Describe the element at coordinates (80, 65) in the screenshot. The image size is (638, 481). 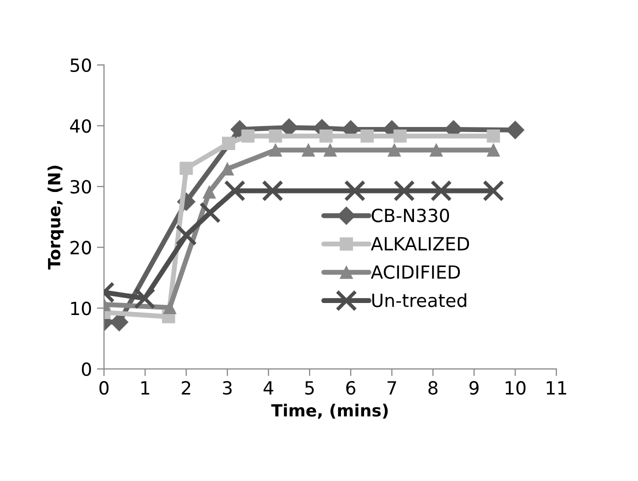
I see `y-tick-label: 50` at that location.